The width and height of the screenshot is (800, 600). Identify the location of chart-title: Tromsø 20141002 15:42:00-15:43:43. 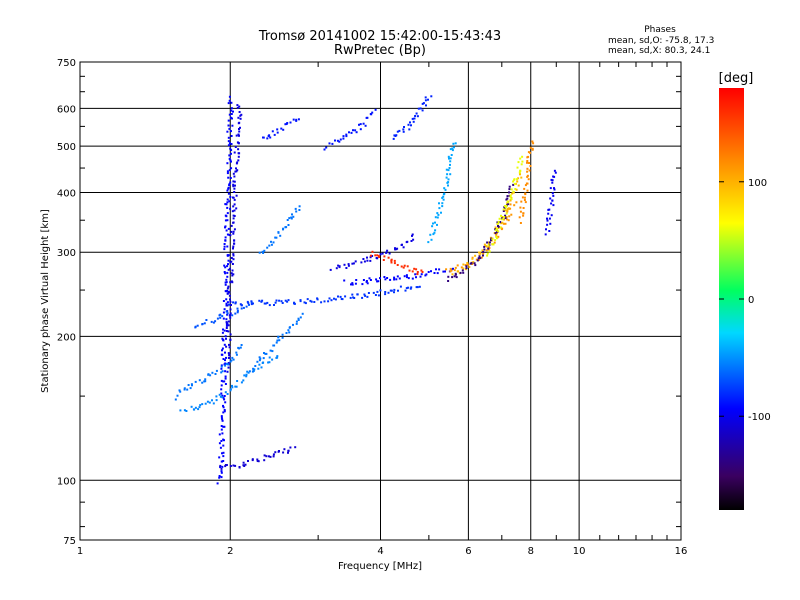
(379, 36).